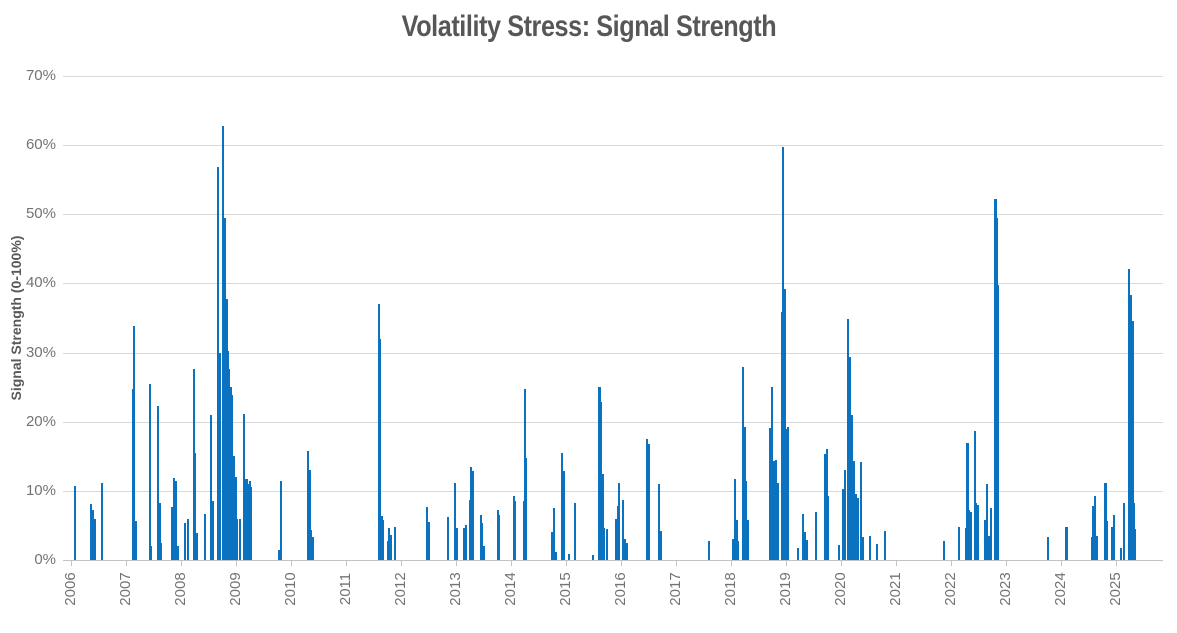 The image size is (1177, 633). What do you see at coordinates (180, 589) in the screenshot?
I see `x-tick-label: 2008` at bounding box center [180, 589].